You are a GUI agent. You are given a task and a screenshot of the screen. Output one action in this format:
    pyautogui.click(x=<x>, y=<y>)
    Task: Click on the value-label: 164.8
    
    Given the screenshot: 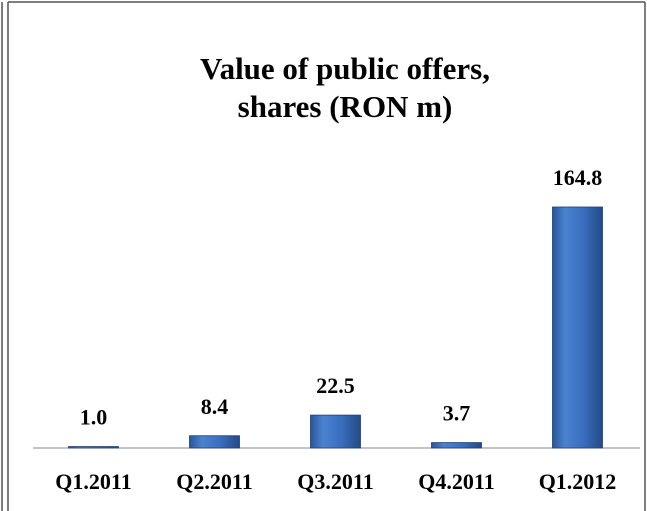 What is the action you would take?
    pyautogui.click(x=578, y=177)
    